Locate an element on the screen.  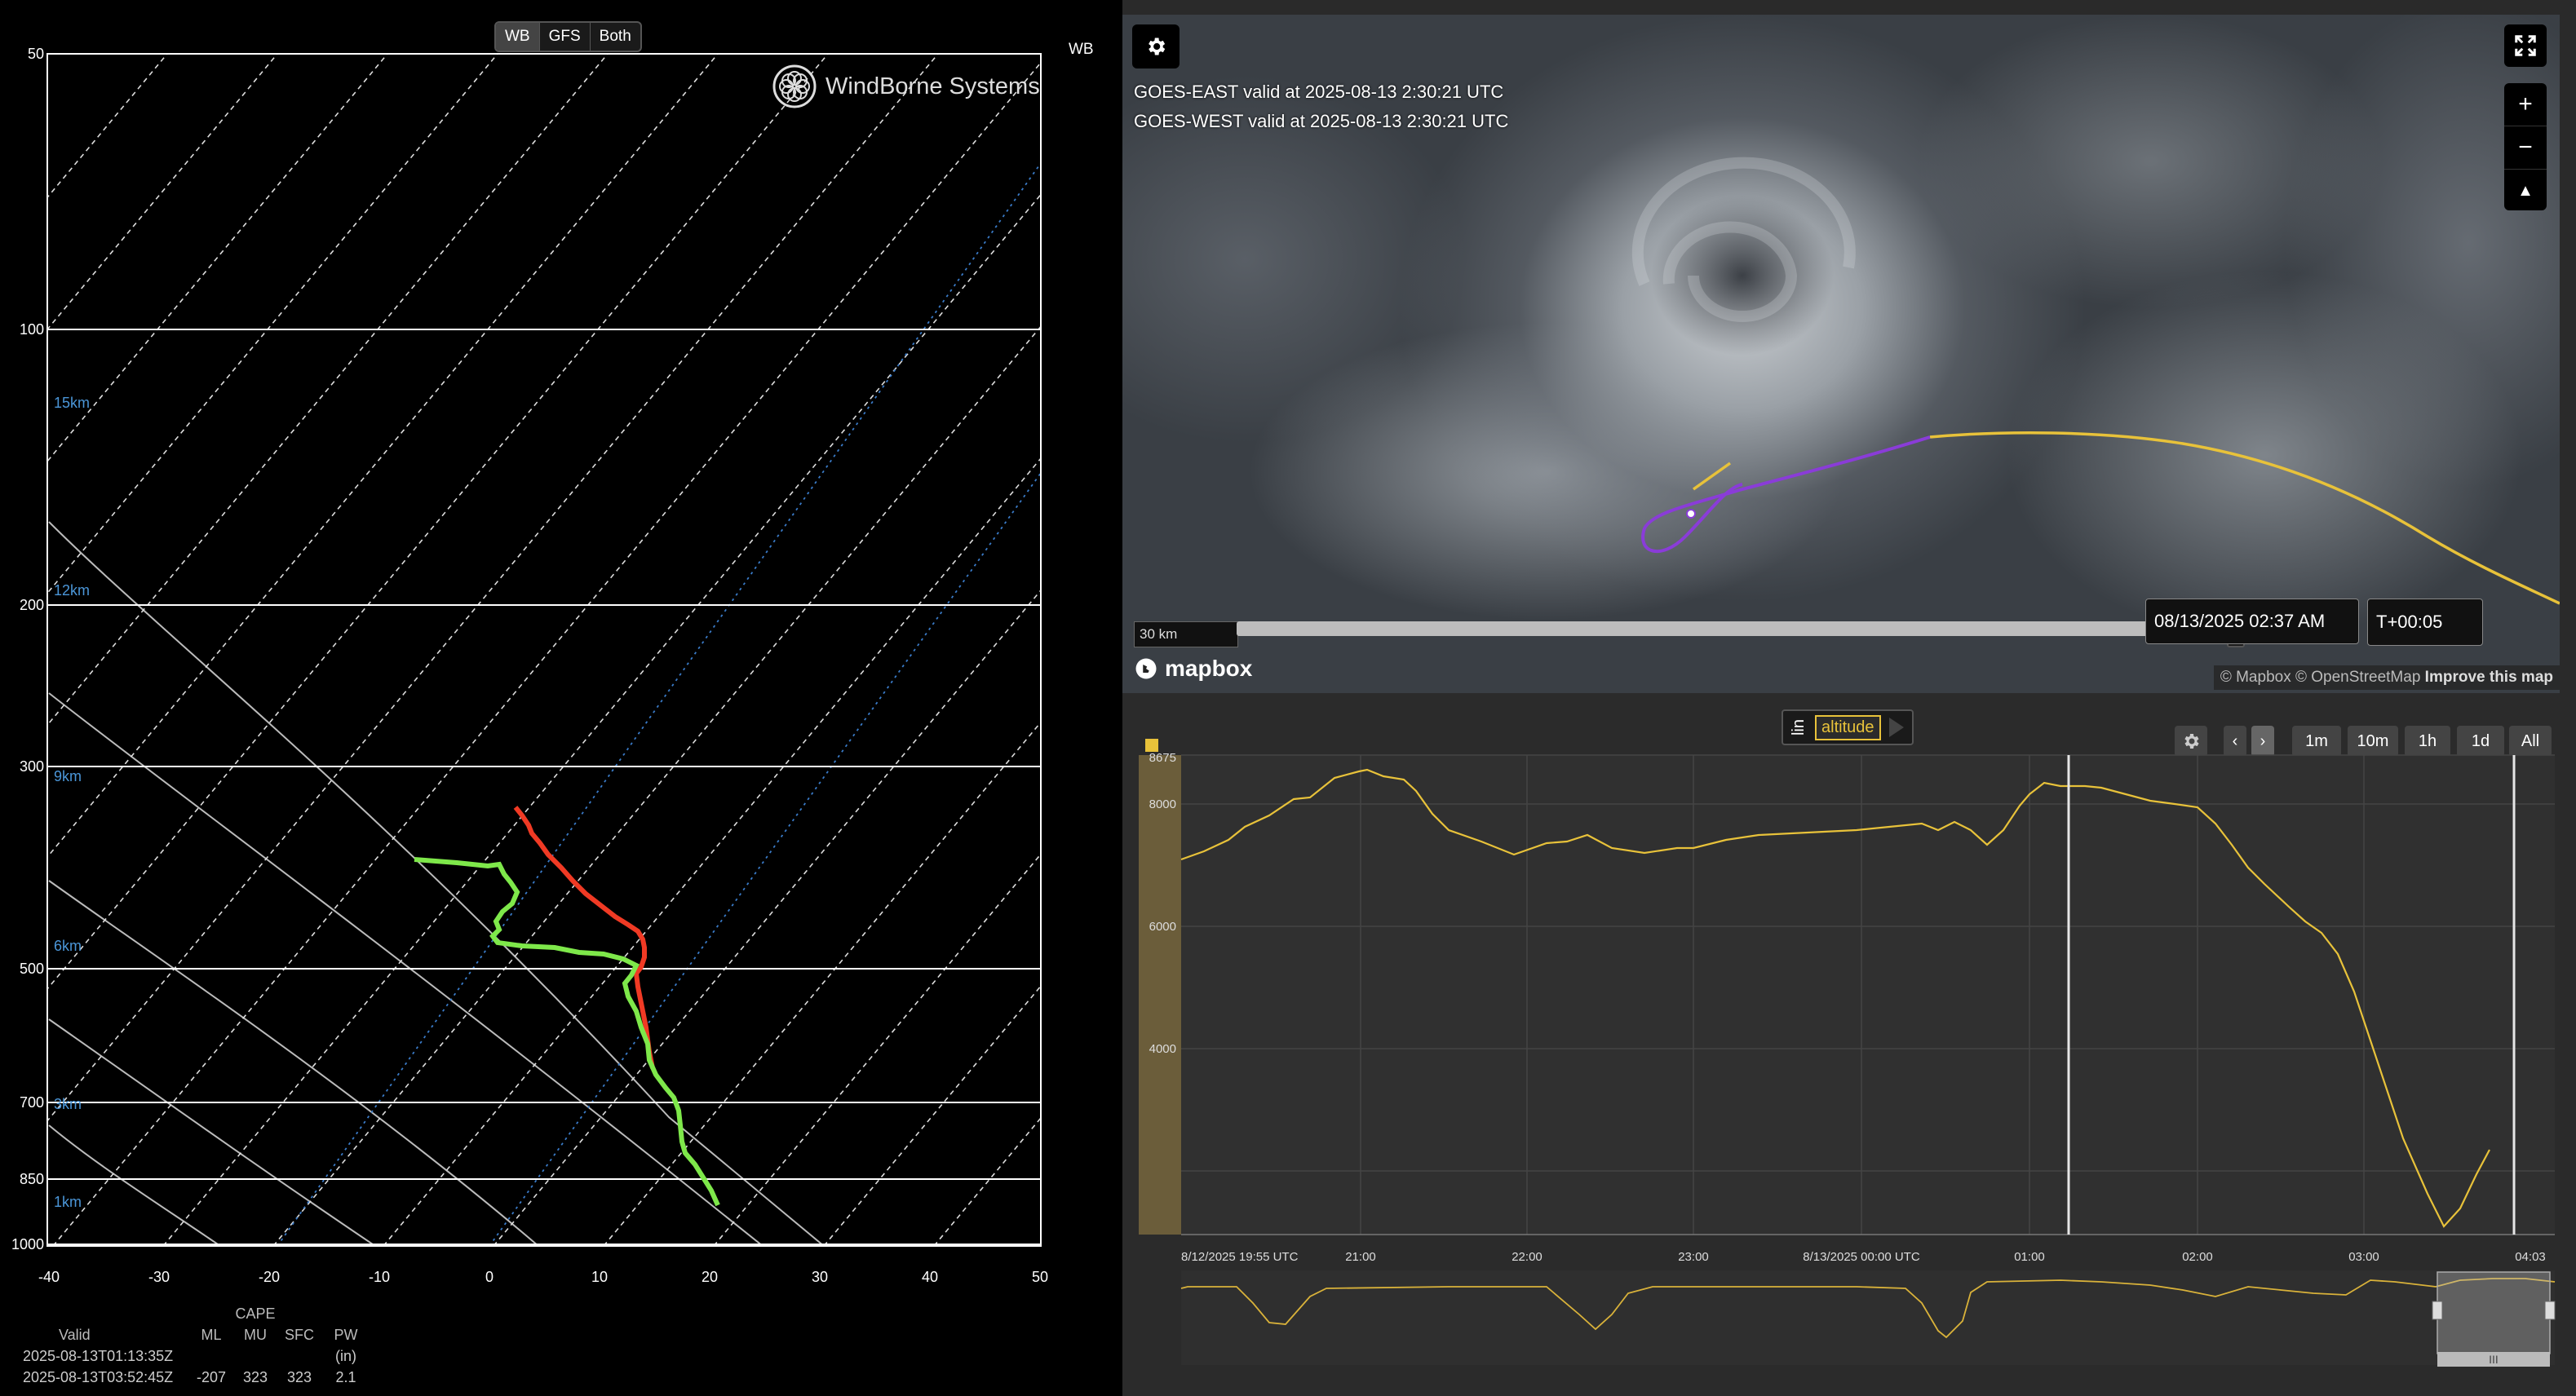
mu-header: MU is located at coordinates (255, 1334).